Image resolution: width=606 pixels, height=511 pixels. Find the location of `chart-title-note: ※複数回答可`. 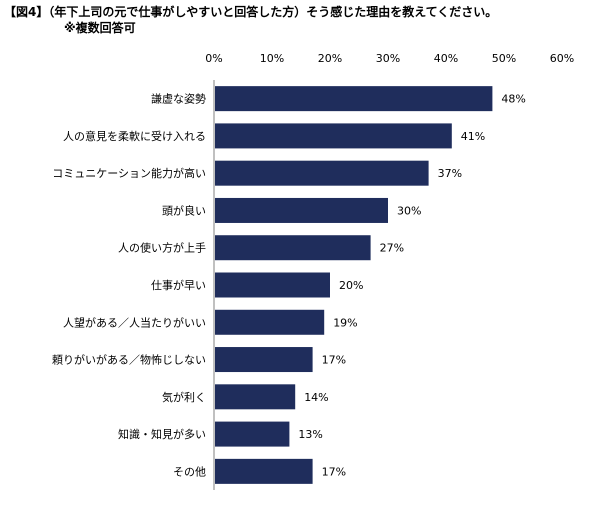

chart-title-note: ※複数回答可 is located at coordinates (100, 28).